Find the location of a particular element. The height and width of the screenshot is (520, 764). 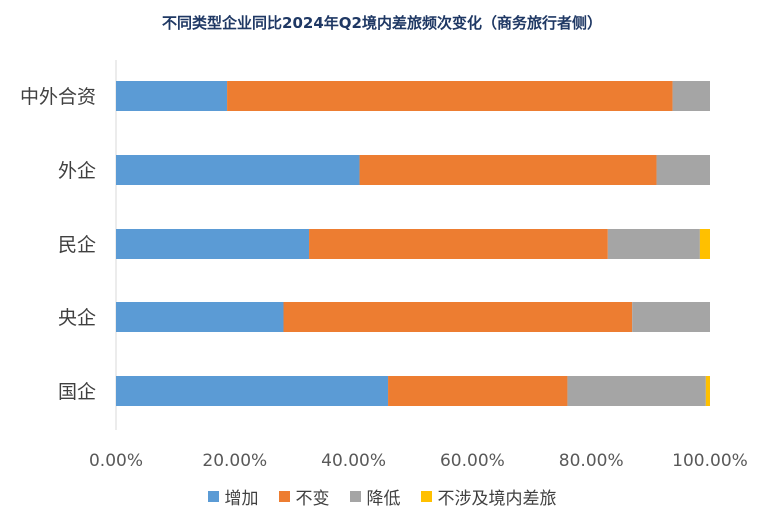

legend-item: 不涉及境内差旅 is located at coordinates (488, 496).